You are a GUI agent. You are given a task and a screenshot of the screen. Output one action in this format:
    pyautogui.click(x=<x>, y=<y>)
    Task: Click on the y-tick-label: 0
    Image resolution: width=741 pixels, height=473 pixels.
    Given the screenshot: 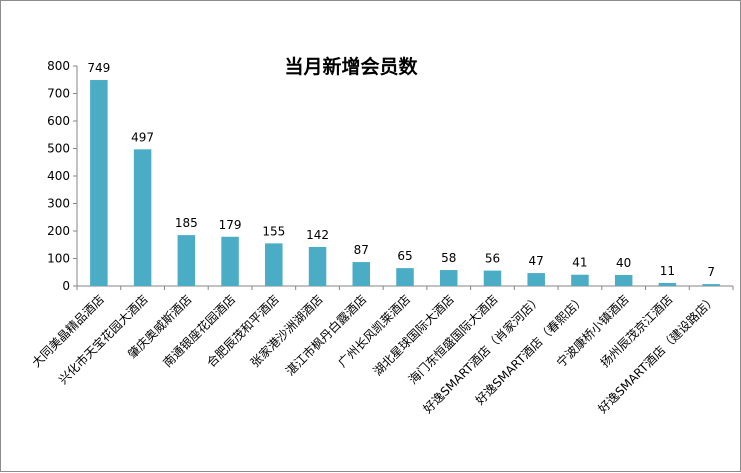 What is the action you would take?
    pyautogui.click(x=66, y=286)
    